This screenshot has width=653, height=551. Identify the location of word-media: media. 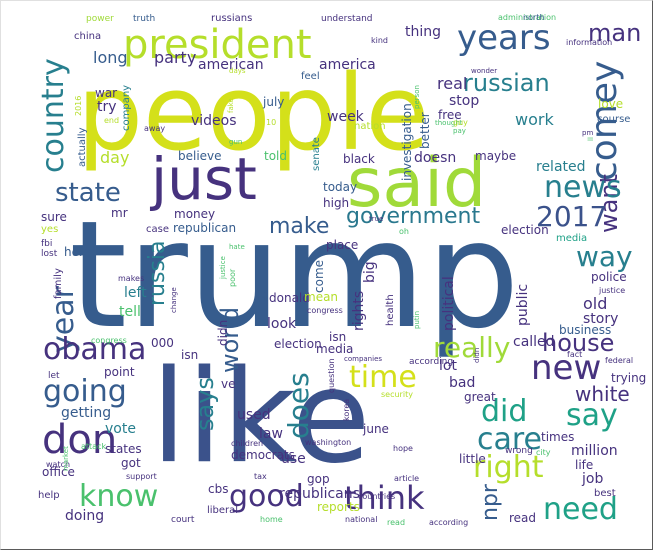
(334, 349).